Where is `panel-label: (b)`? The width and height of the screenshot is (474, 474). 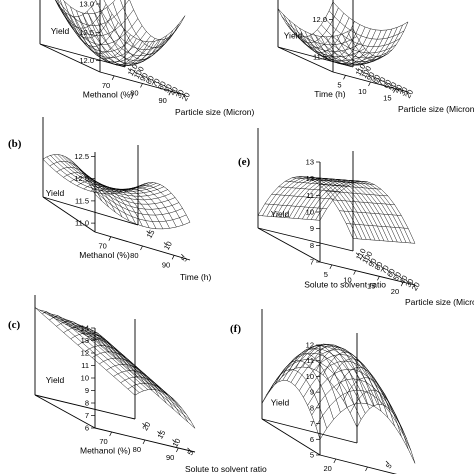 panel-label: (b) is located at coordinates (15, 144).